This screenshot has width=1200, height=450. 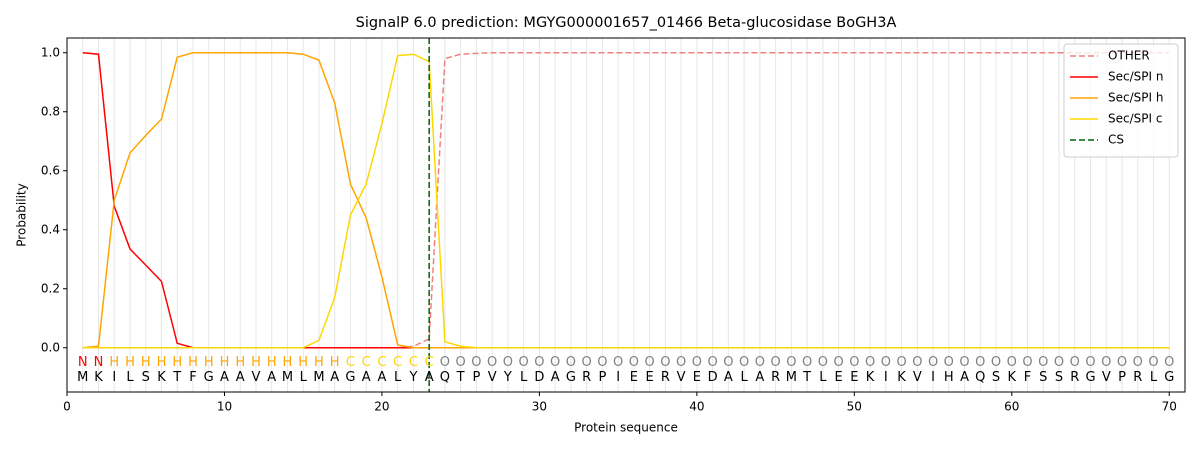 What do you see at coordinates (1169, 407) in the screenshot?
I see `x-tick-label: 70` at bounding box center [1169, 407].